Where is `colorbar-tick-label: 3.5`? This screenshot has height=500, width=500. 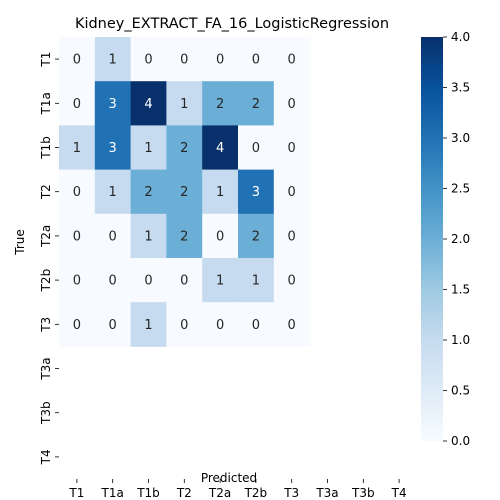 colorbar-tick-label: 3.5 is located at coordinates (460, 88).